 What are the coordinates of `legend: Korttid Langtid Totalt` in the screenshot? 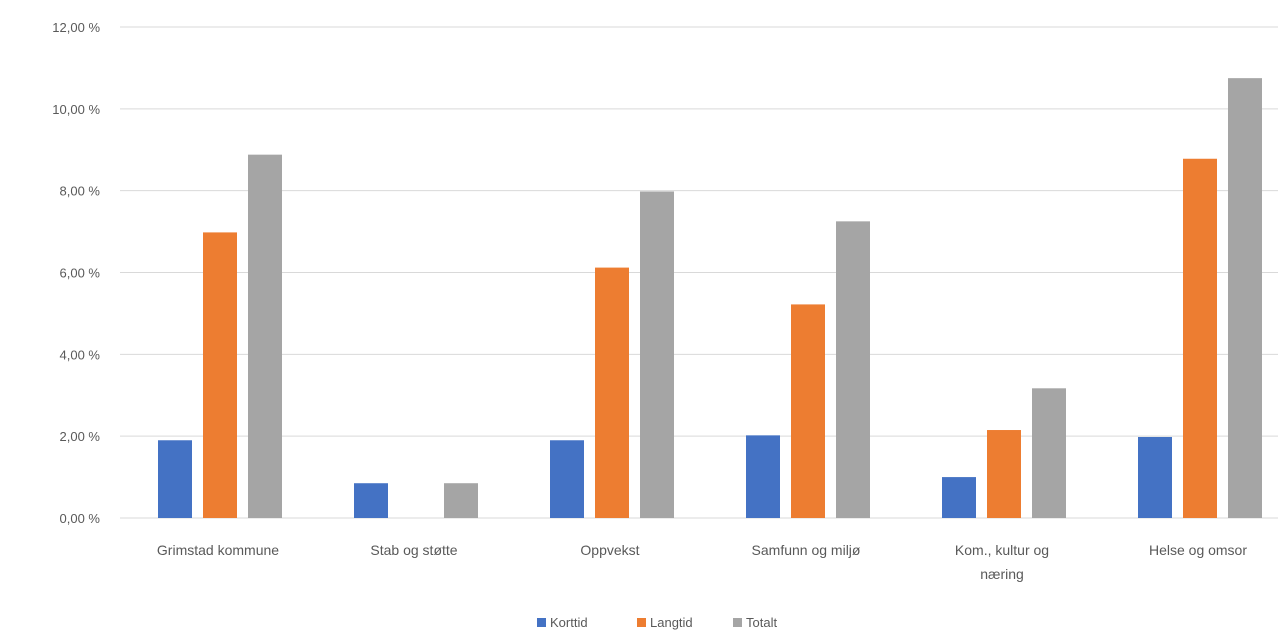 It's located at (657, 622).